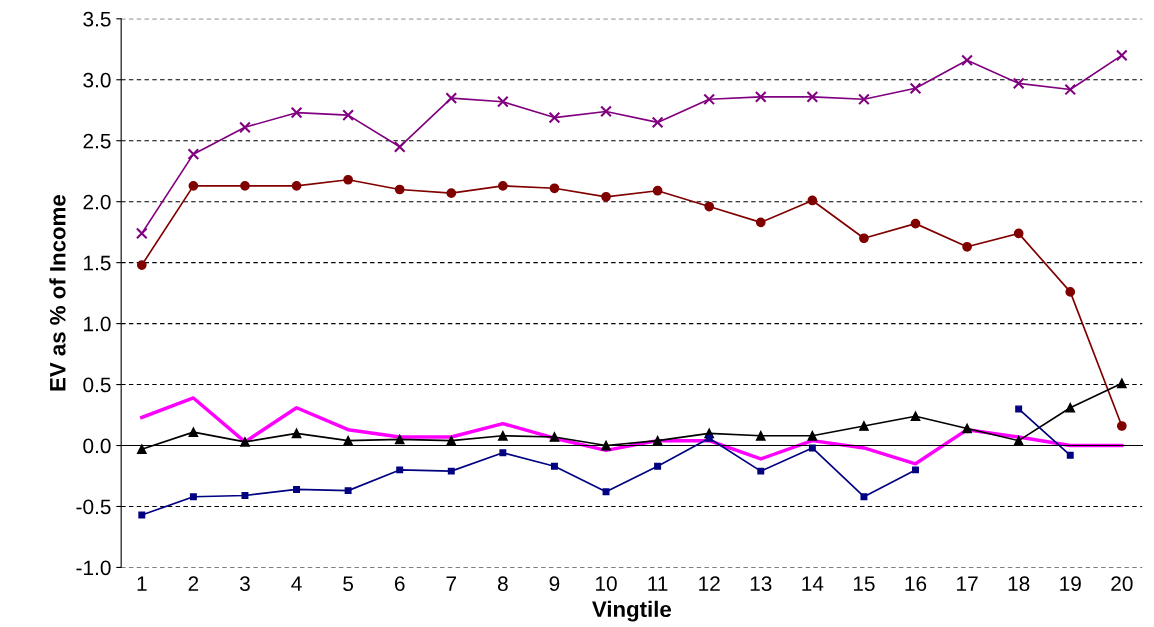  I want to click on x-tick-label: 7, so click(451, 583).